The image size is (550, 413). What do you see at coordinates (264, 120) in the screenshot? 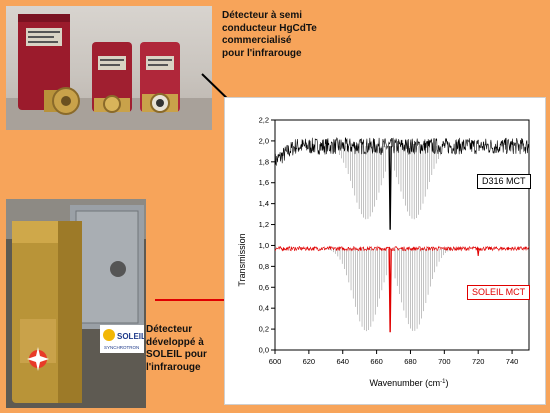
I see `y-tick-label: 2,2` at bounding box center [264, 120].